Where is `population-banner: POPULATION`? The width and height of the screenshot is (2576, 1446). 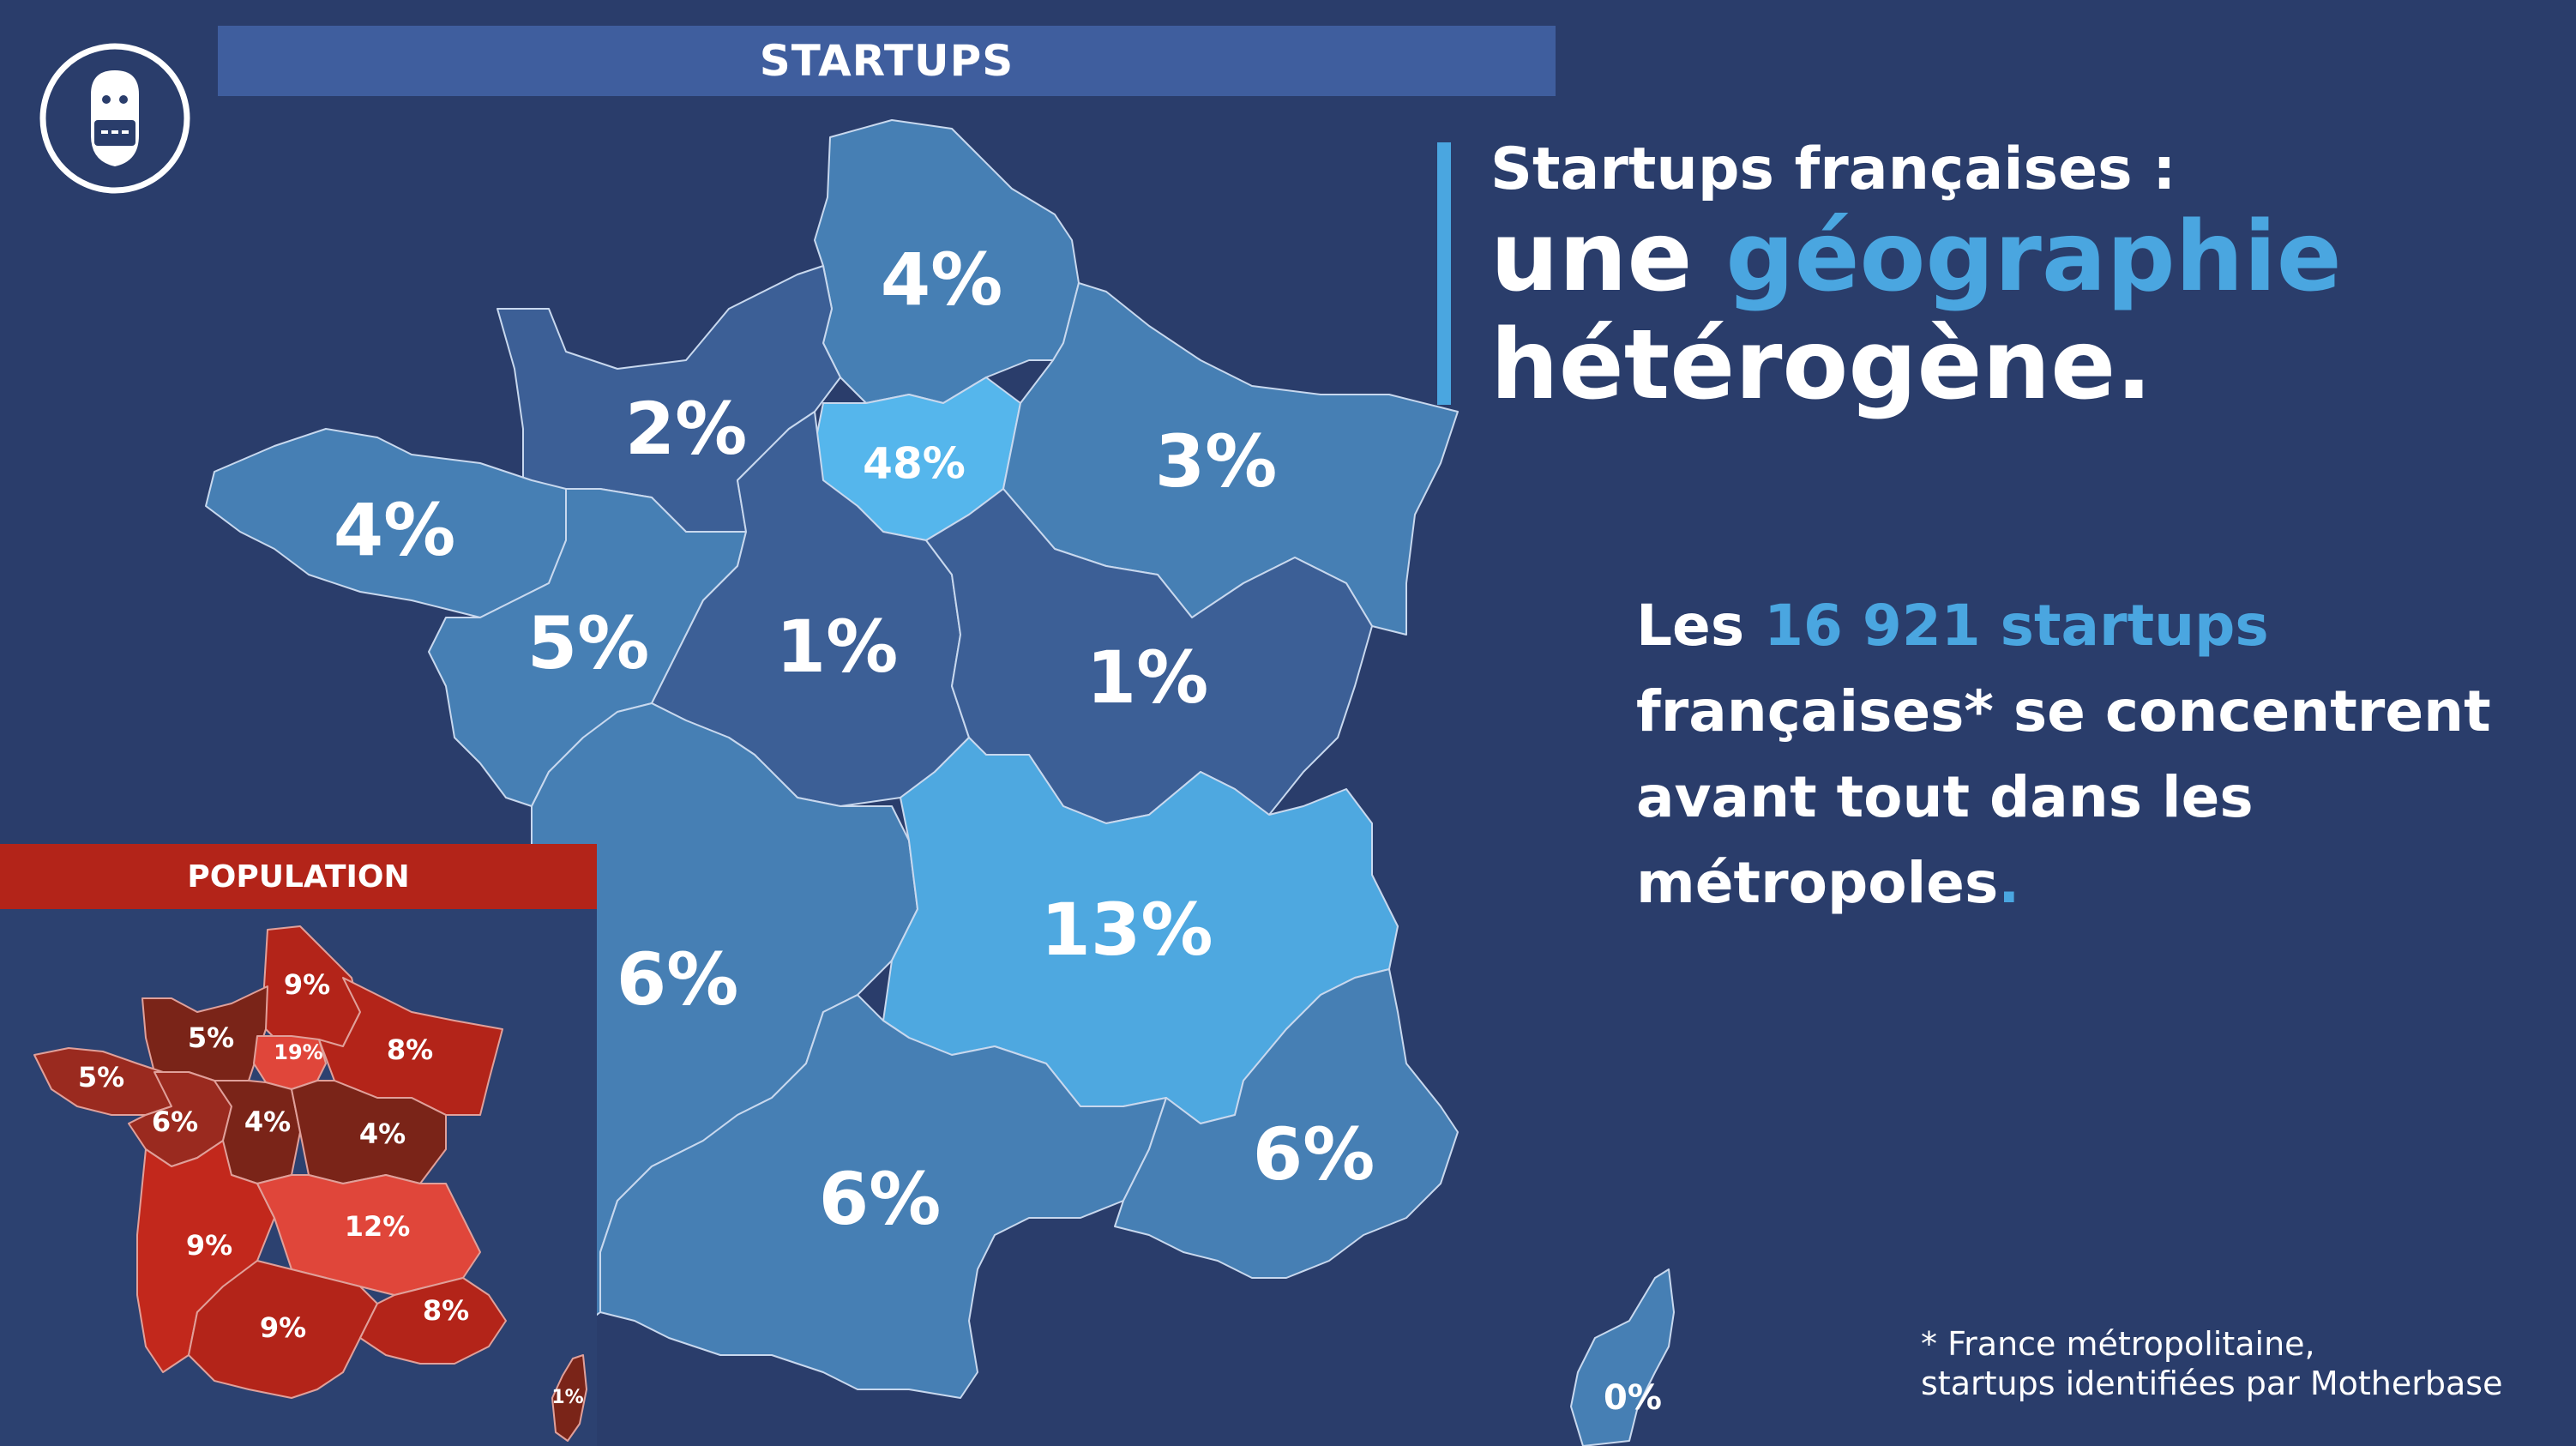
population-banner: POPULATION is located at coordinates (298, 877).